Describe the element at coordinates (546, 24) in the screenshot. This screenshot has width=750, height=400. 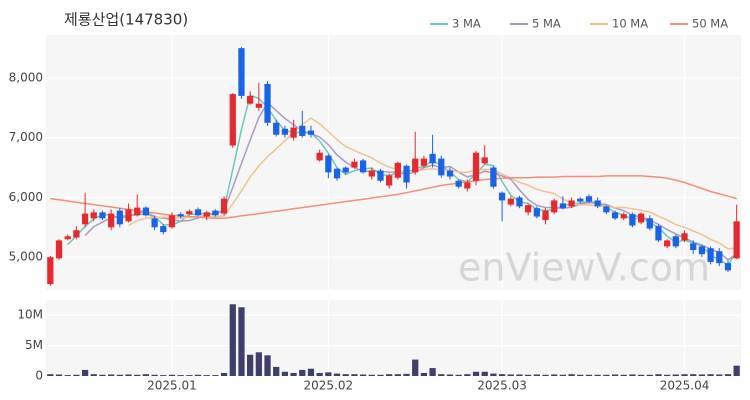
I see `legend-label: 5 MA` at that location.